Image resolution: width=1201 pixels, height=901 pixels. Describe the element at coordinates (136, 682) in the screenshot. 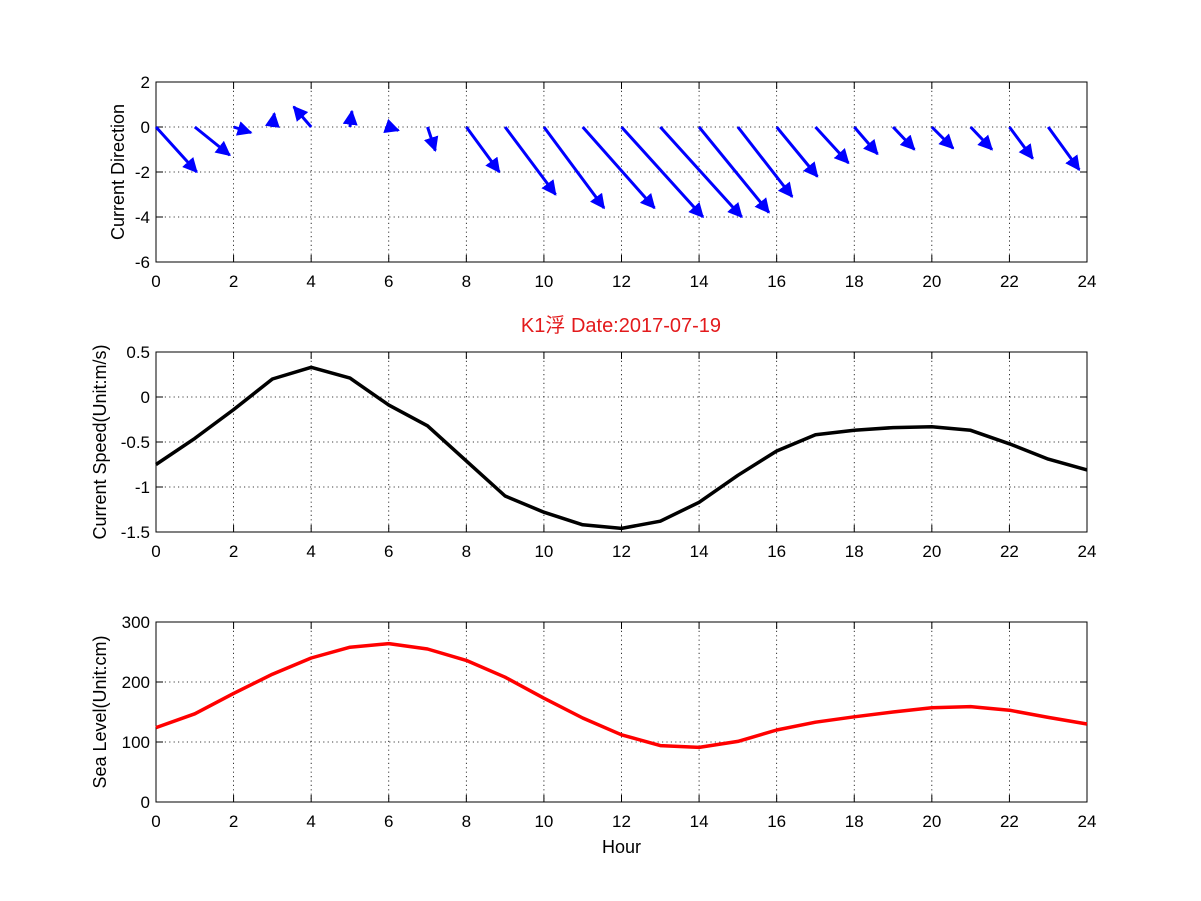

I see `y-tick-label: 200` at that location.